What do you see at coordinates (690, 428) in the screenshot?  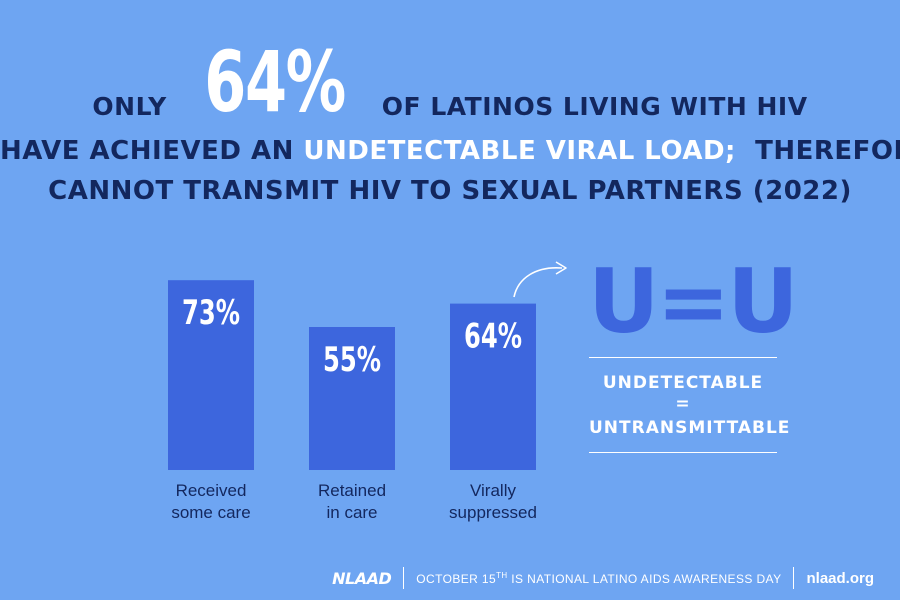 I see `untransmittable-text: UNTRANSMITTABLE` at bounding box center [690, 428].